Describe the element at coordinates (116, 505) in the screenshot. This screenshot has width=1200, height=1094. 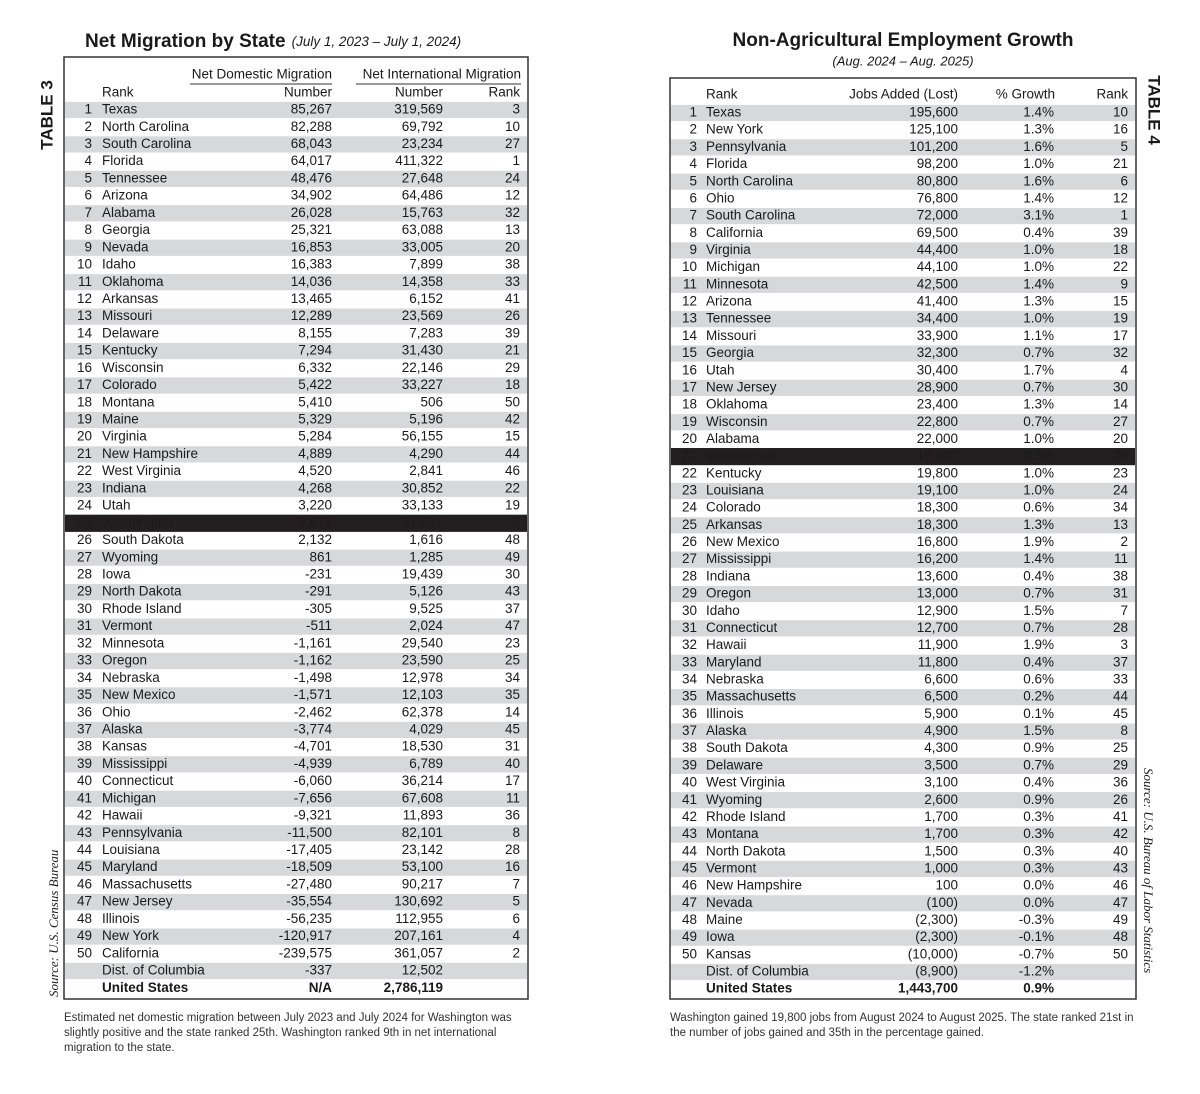
I see `cell: Utah` at that location.